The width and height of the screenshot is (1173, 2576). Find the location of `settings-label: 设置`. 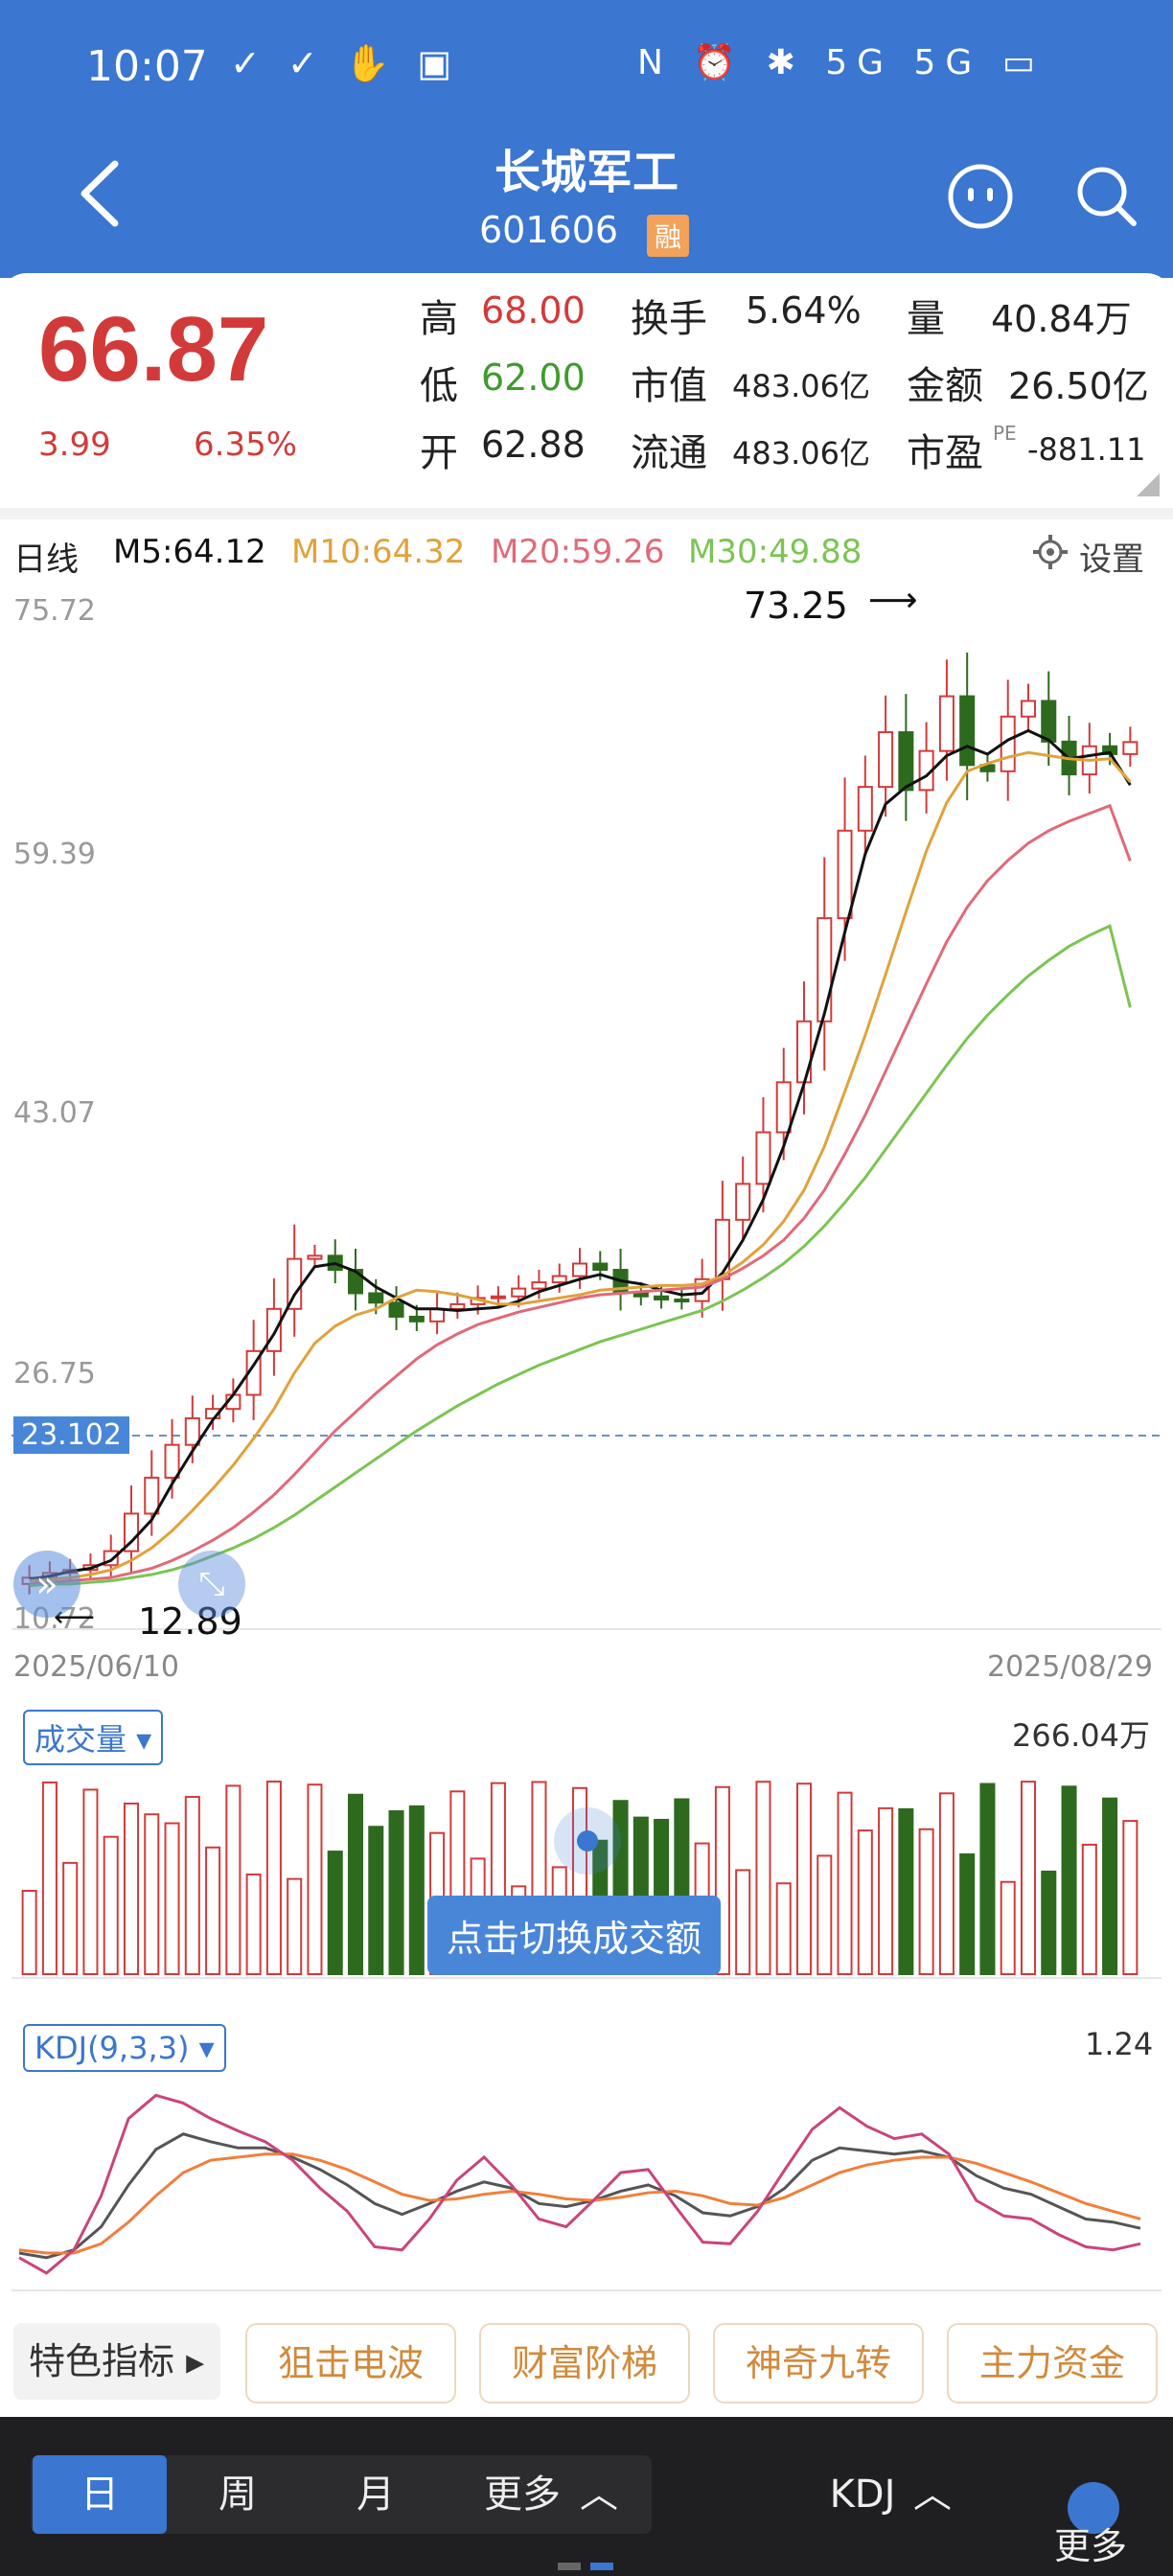

settings-label: 设置 is located at coordinates (1111, 559).